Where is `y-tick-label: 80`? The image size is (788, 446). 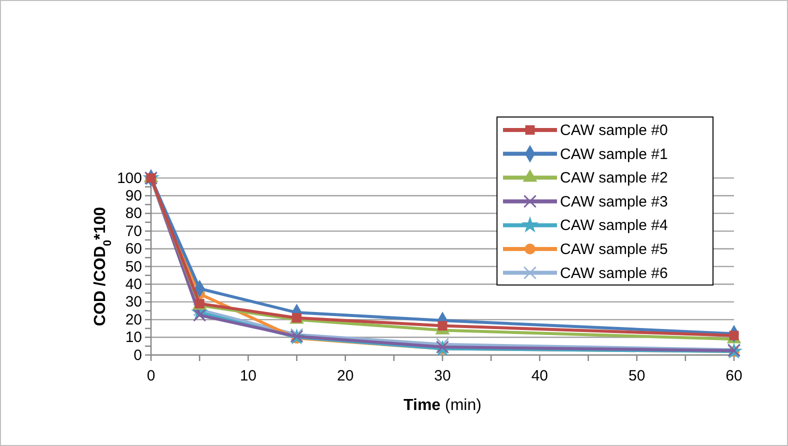
y-tick-label: 80 is located at coordinates (133, 213).